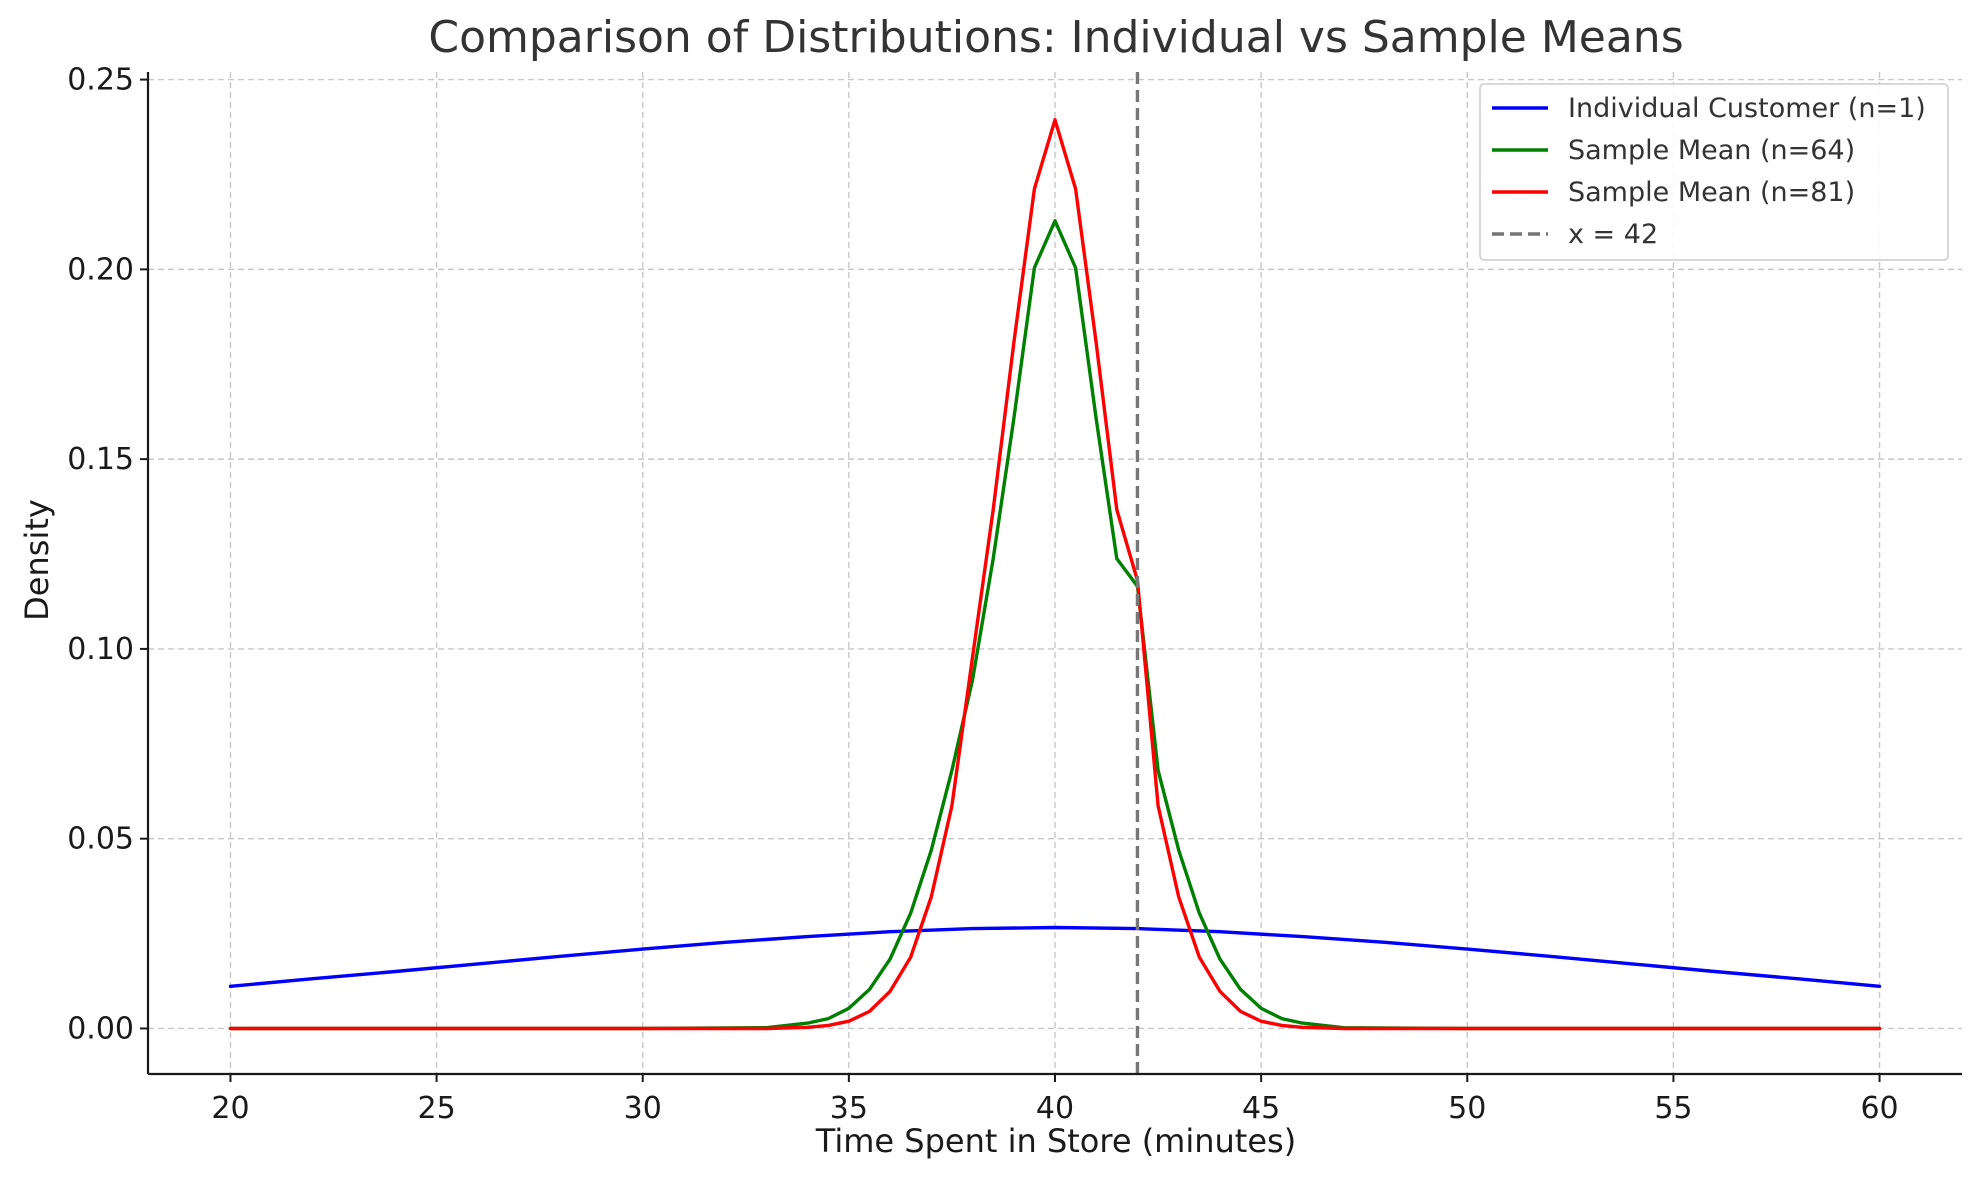 Image resolution: width=1979 pixels, height=1180 pixels. I want to click on x-tick-label: 60, so click(1879, 1108).